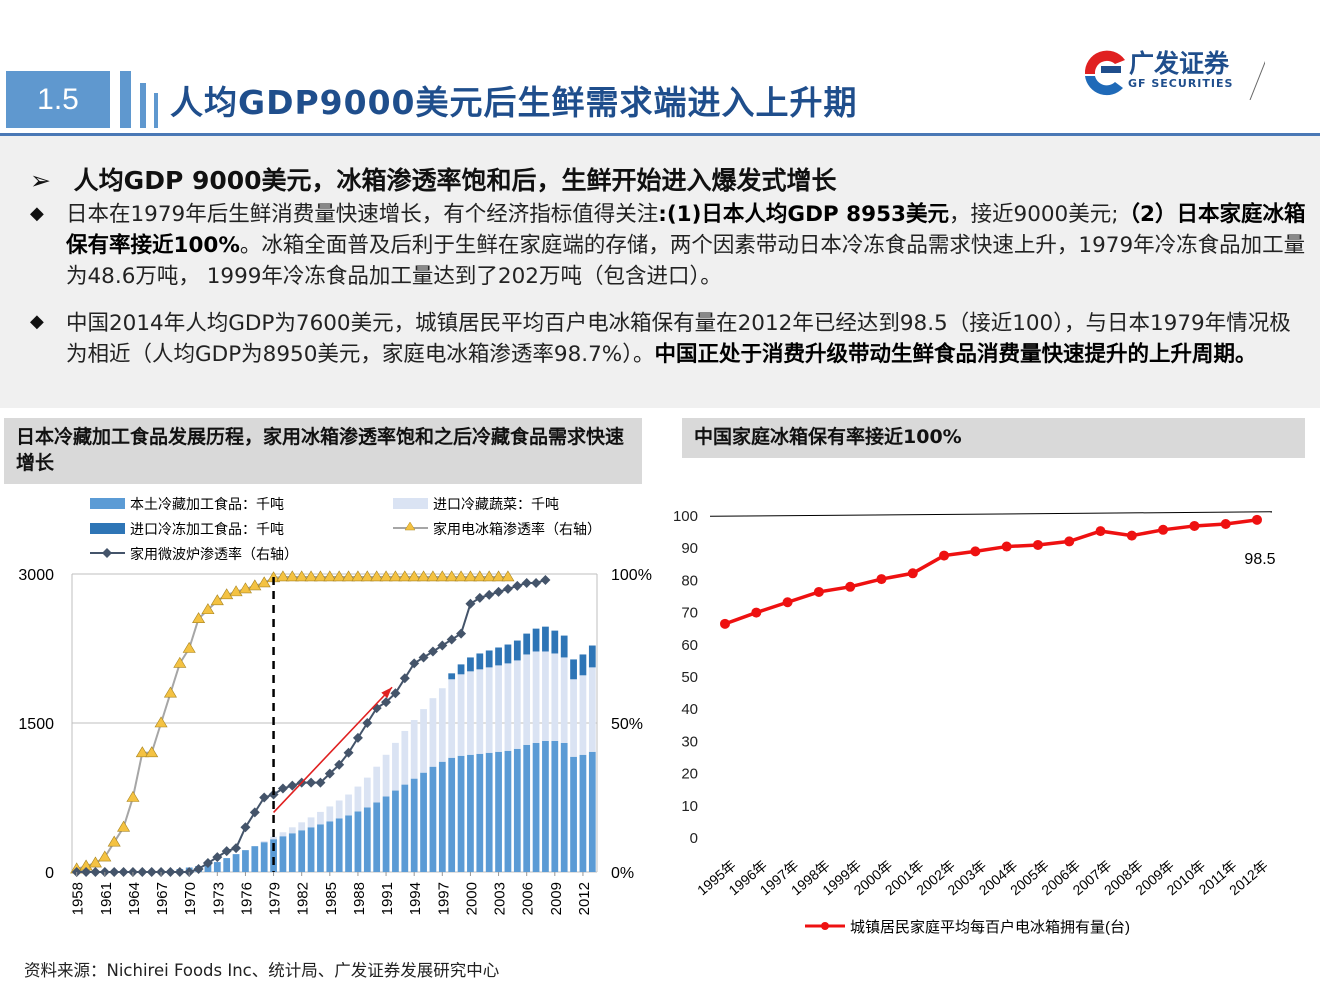 The height and width of the screenshot is (990, 1320). Describe the element at coordinates (514, 102) in the screenshot. I see `slide-title: 人均GDP9000美元后生鲜需求端进入上升期` at that location.